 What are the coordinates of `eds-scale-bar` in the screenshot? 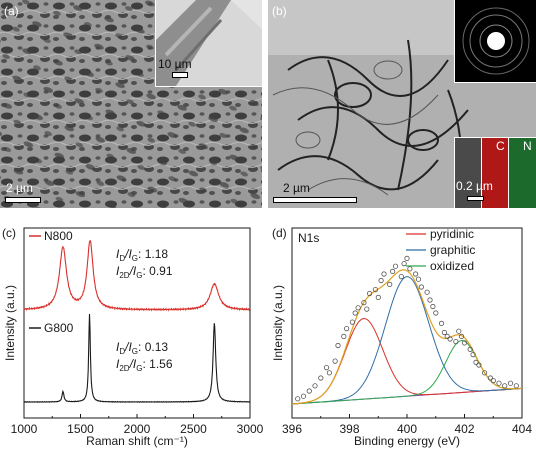 It's located at (475, 198).